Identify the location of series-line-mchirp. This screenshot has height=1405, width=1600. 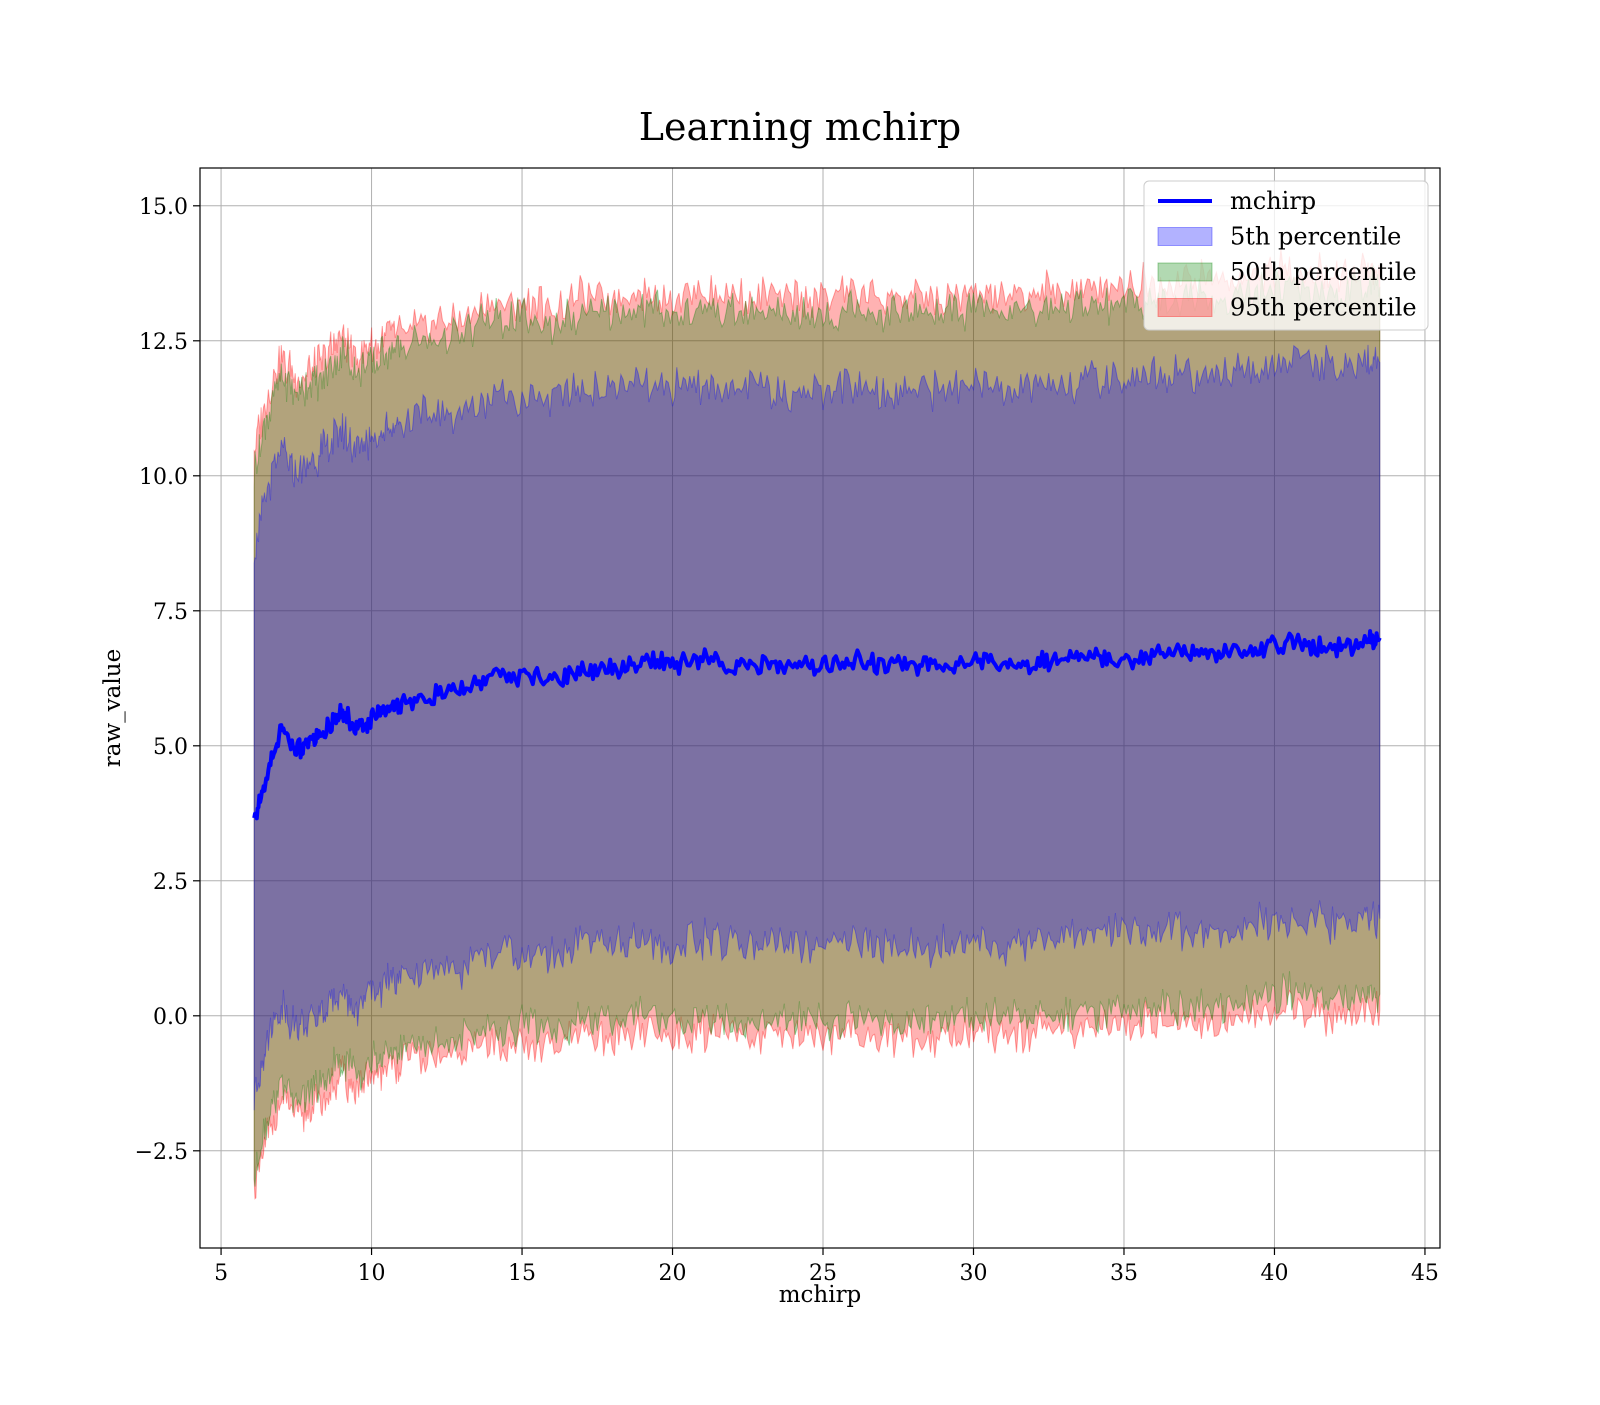
(817, 725).